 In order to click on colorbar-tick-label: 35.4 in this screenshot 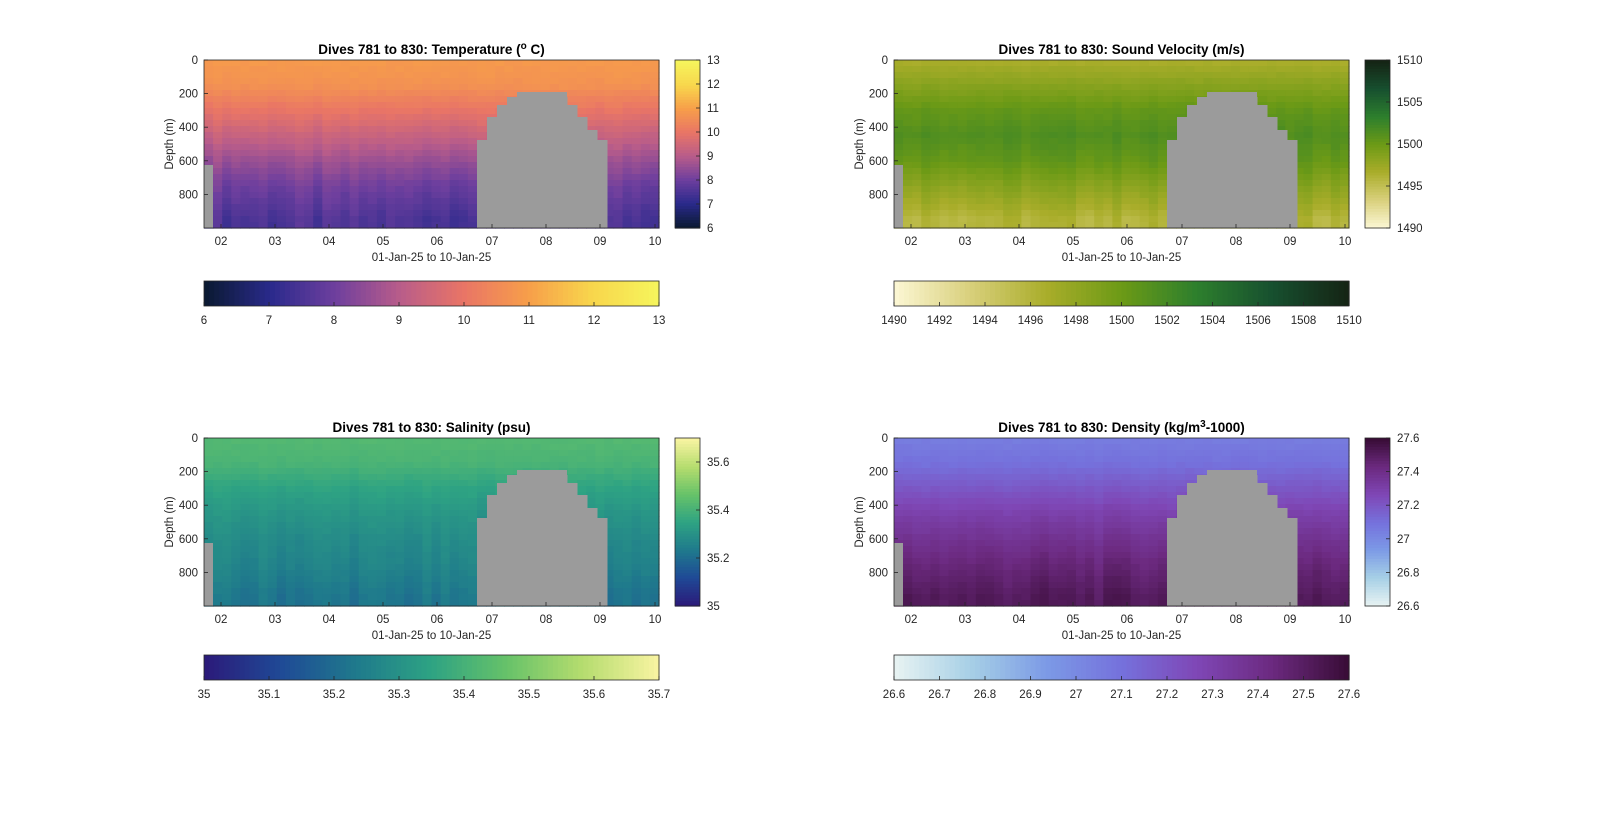, I will do `click(718, 511)`.